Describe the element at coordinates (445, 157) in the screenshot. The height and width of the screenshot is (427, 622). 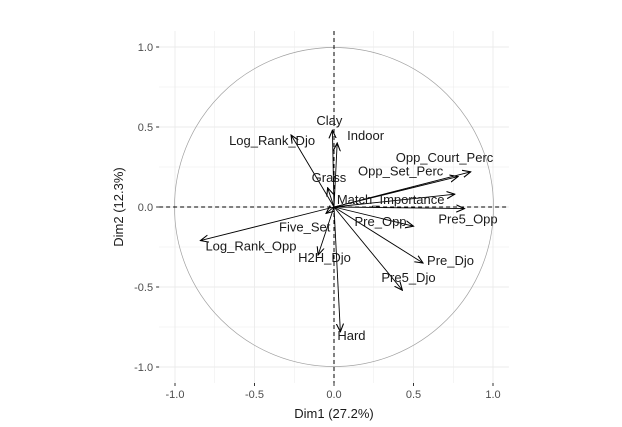
I see `label-opp-court-perc: Opp_Court_Perc` at that location.